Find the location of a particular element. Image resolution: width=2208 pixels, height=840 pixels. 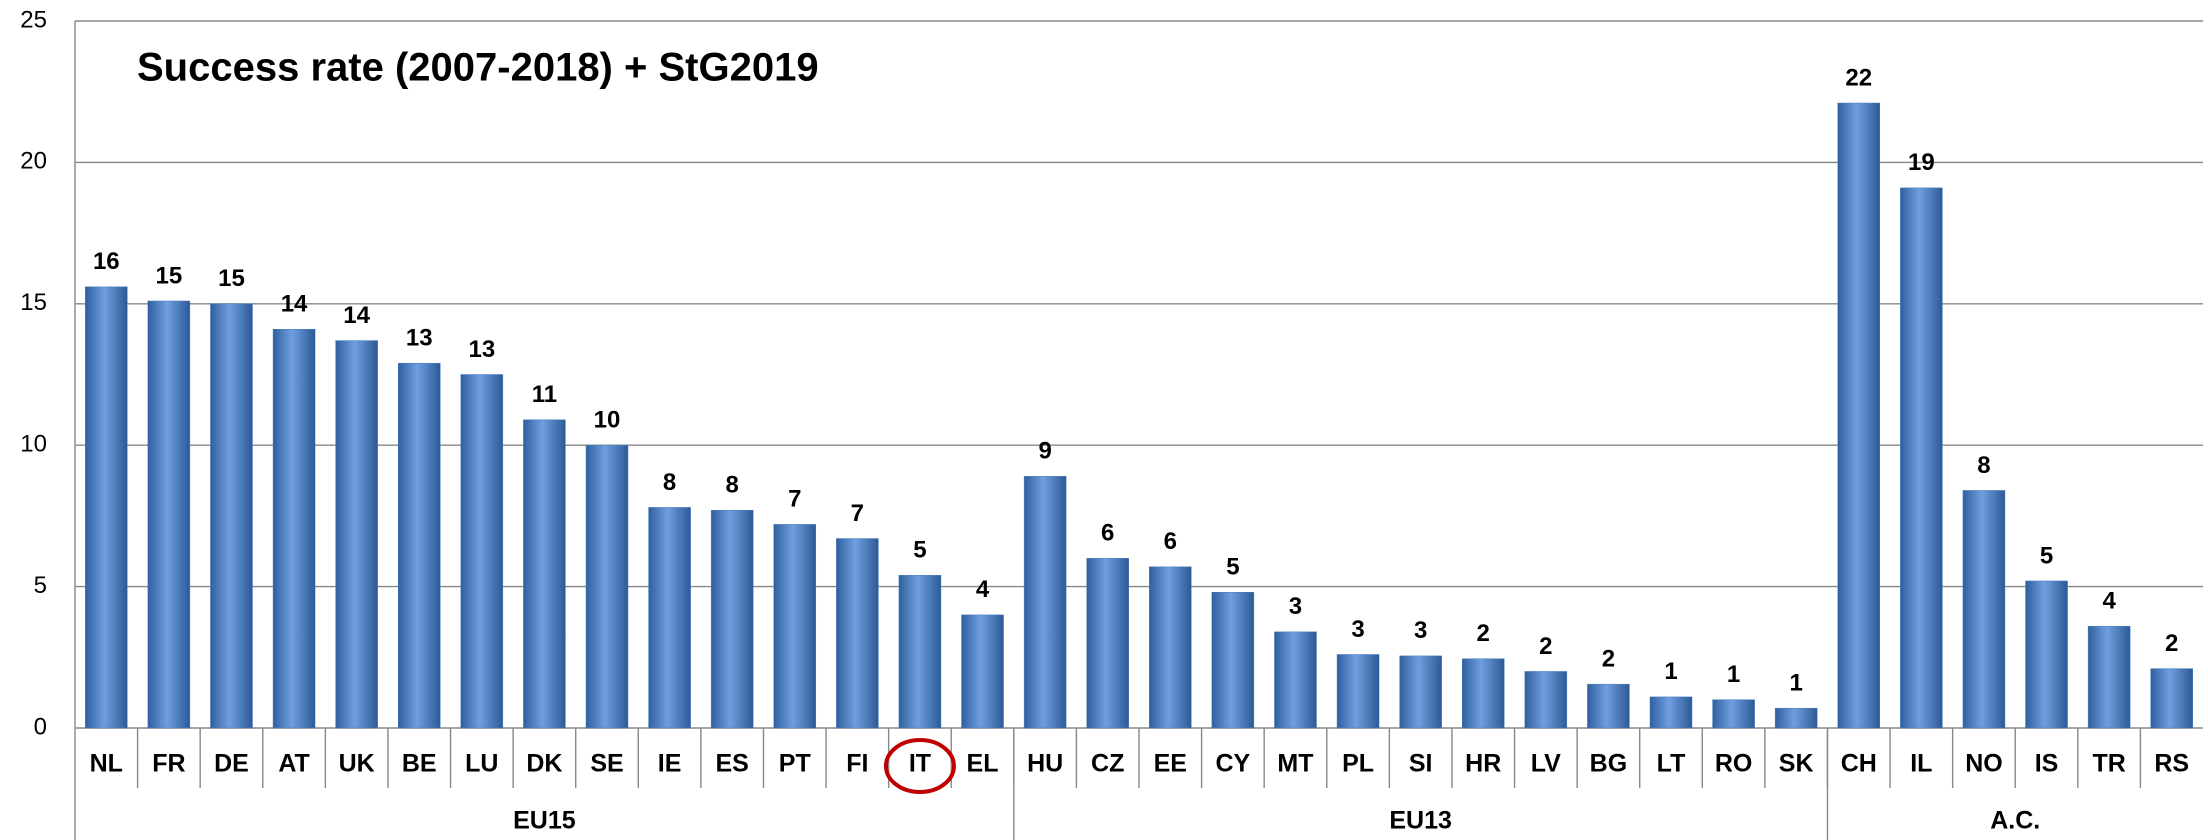

y-tick-label: 5 is located at coordinates (40, 585).